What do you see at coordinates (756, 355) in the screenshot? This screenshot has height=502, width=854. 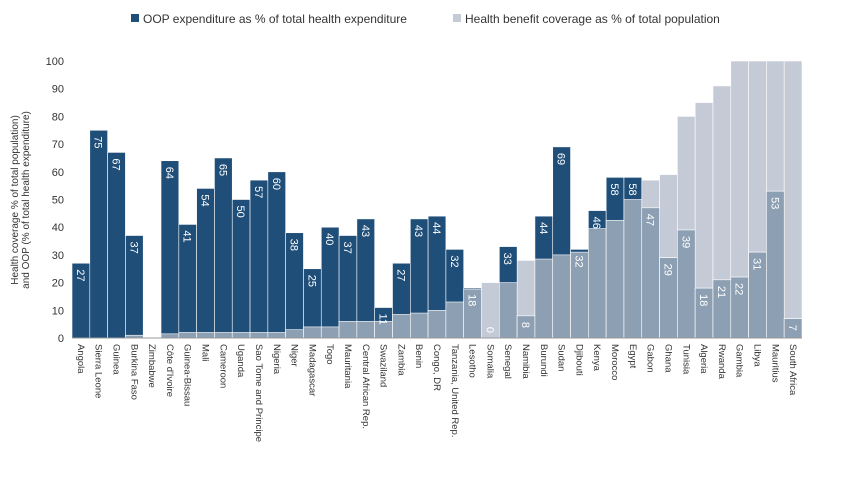 I see `x-tick-label: Libya` at bounding box center [756, 355].